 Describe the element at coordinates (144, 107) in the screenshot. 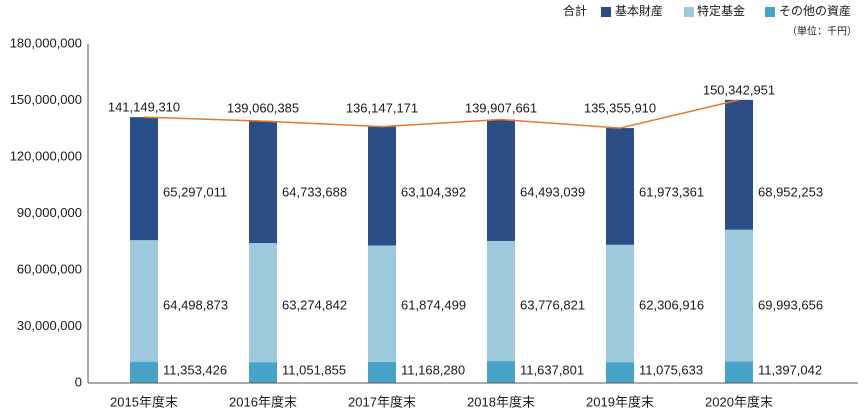

I see `total-value-label: 141,149,310` at that location.